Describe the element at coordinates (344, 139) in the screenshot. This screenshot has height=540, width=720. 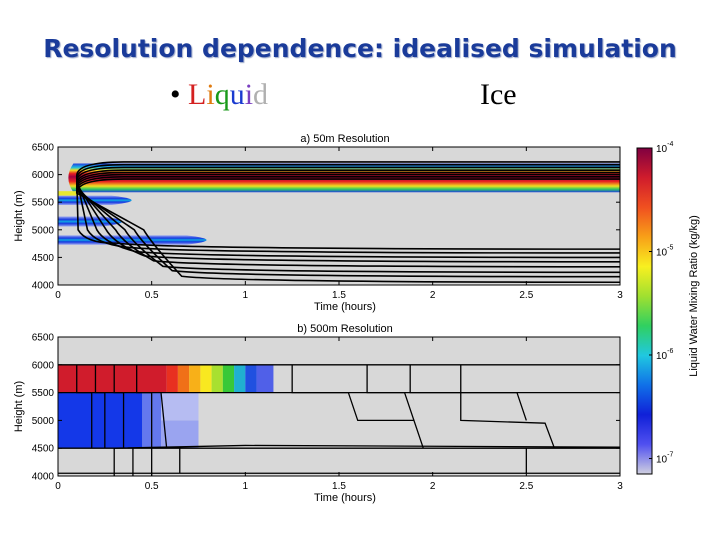
I see `panel-title: a) 50m Resolution` at that location.